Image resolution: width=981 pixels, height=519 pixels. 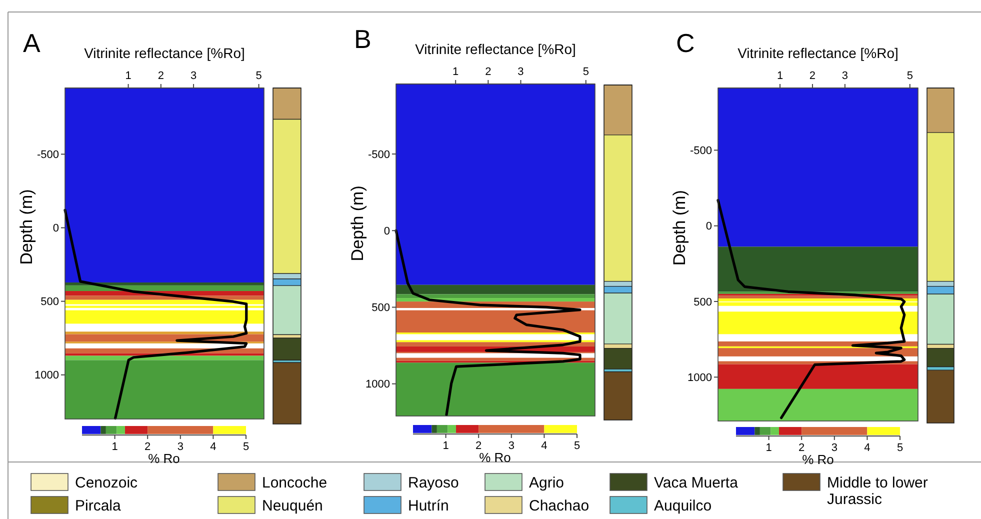 What do you see at coordinates (363, 39) in the screenshot?
I see `chart-title: B` at bounding box center [363, 39].